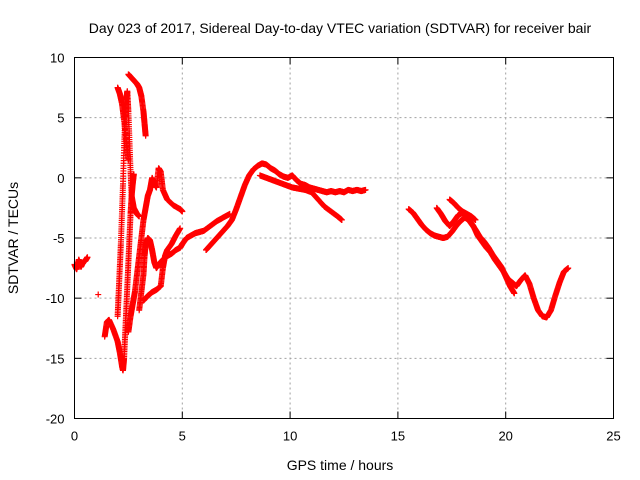 The image size is (640, 480). Describe the element at coordinates (123, 123) in the screenshot. I see `series-s5` at that location.